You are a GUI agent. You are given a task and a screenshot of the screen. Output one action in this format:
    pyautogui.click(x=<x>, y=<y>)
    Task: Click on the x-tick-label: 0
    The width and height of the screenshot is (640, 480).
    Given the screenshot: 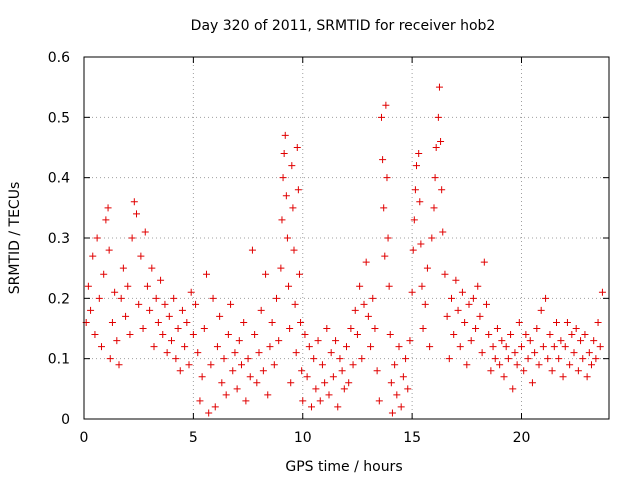 What is the action you would take?
    pyautogui.click(x=84, y=438)
    